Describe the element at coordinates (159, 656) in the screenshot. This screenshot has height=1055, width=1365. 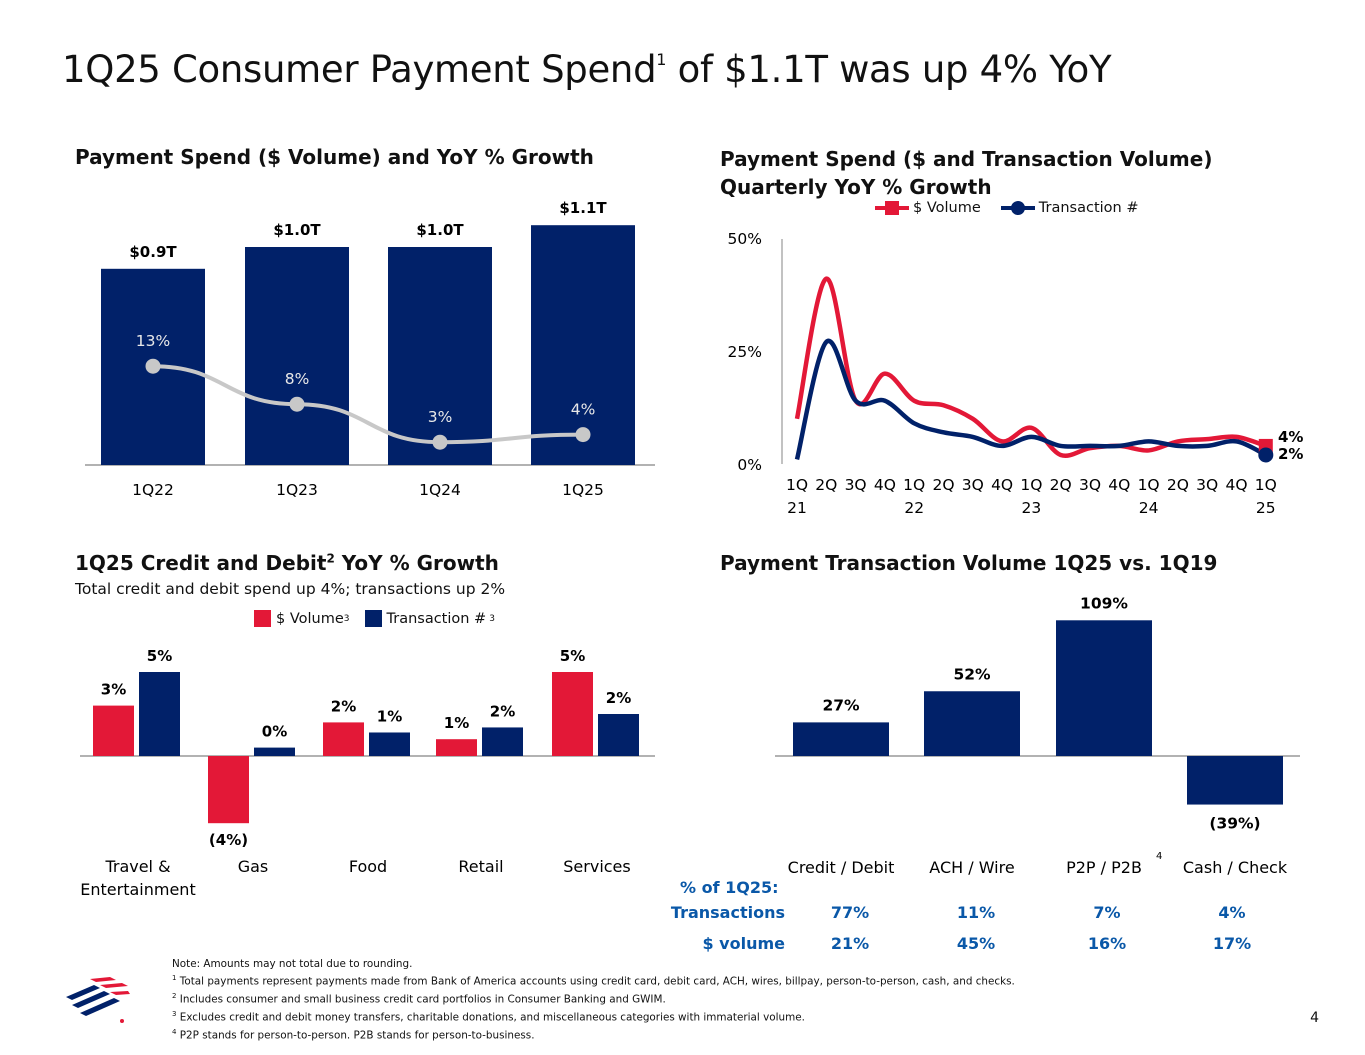
I see `bar-value-label: 5%` at that location.